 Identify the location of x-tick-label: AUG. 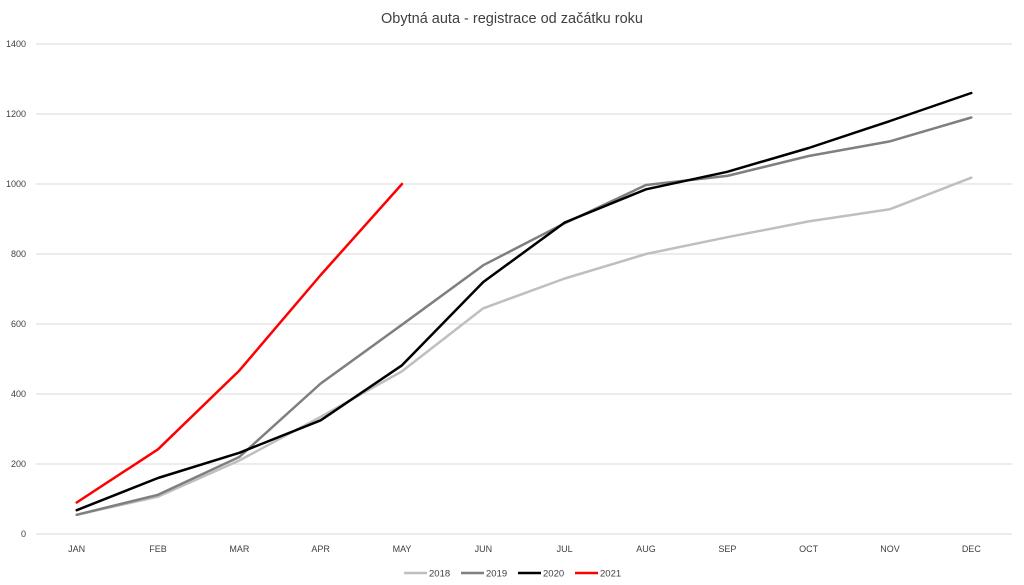
(646, 549).